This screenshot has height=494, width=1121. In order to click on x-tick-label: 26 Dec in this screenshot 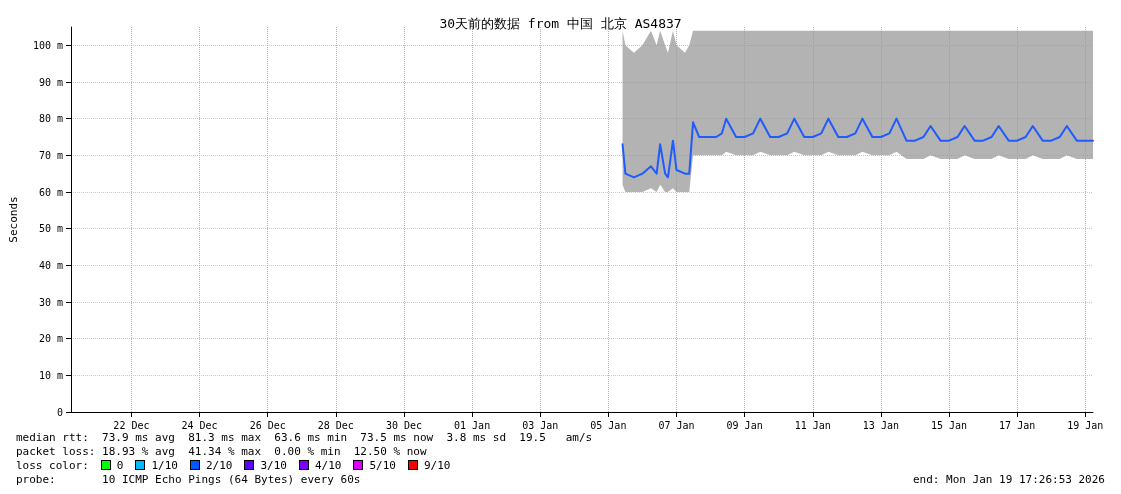, I will do `click(267, 425)`.